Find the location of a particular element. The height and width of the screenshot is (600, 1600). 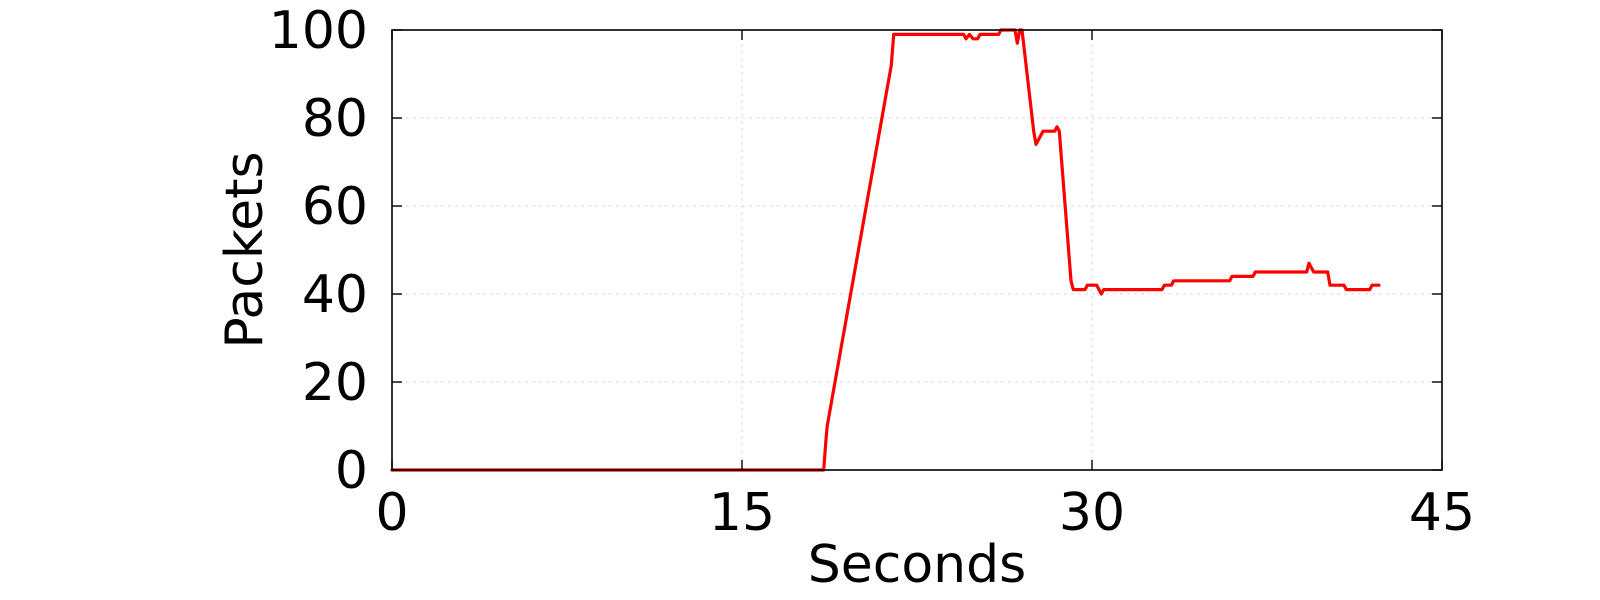

y-tick-label: 100 is located at coordinates (318, 31).